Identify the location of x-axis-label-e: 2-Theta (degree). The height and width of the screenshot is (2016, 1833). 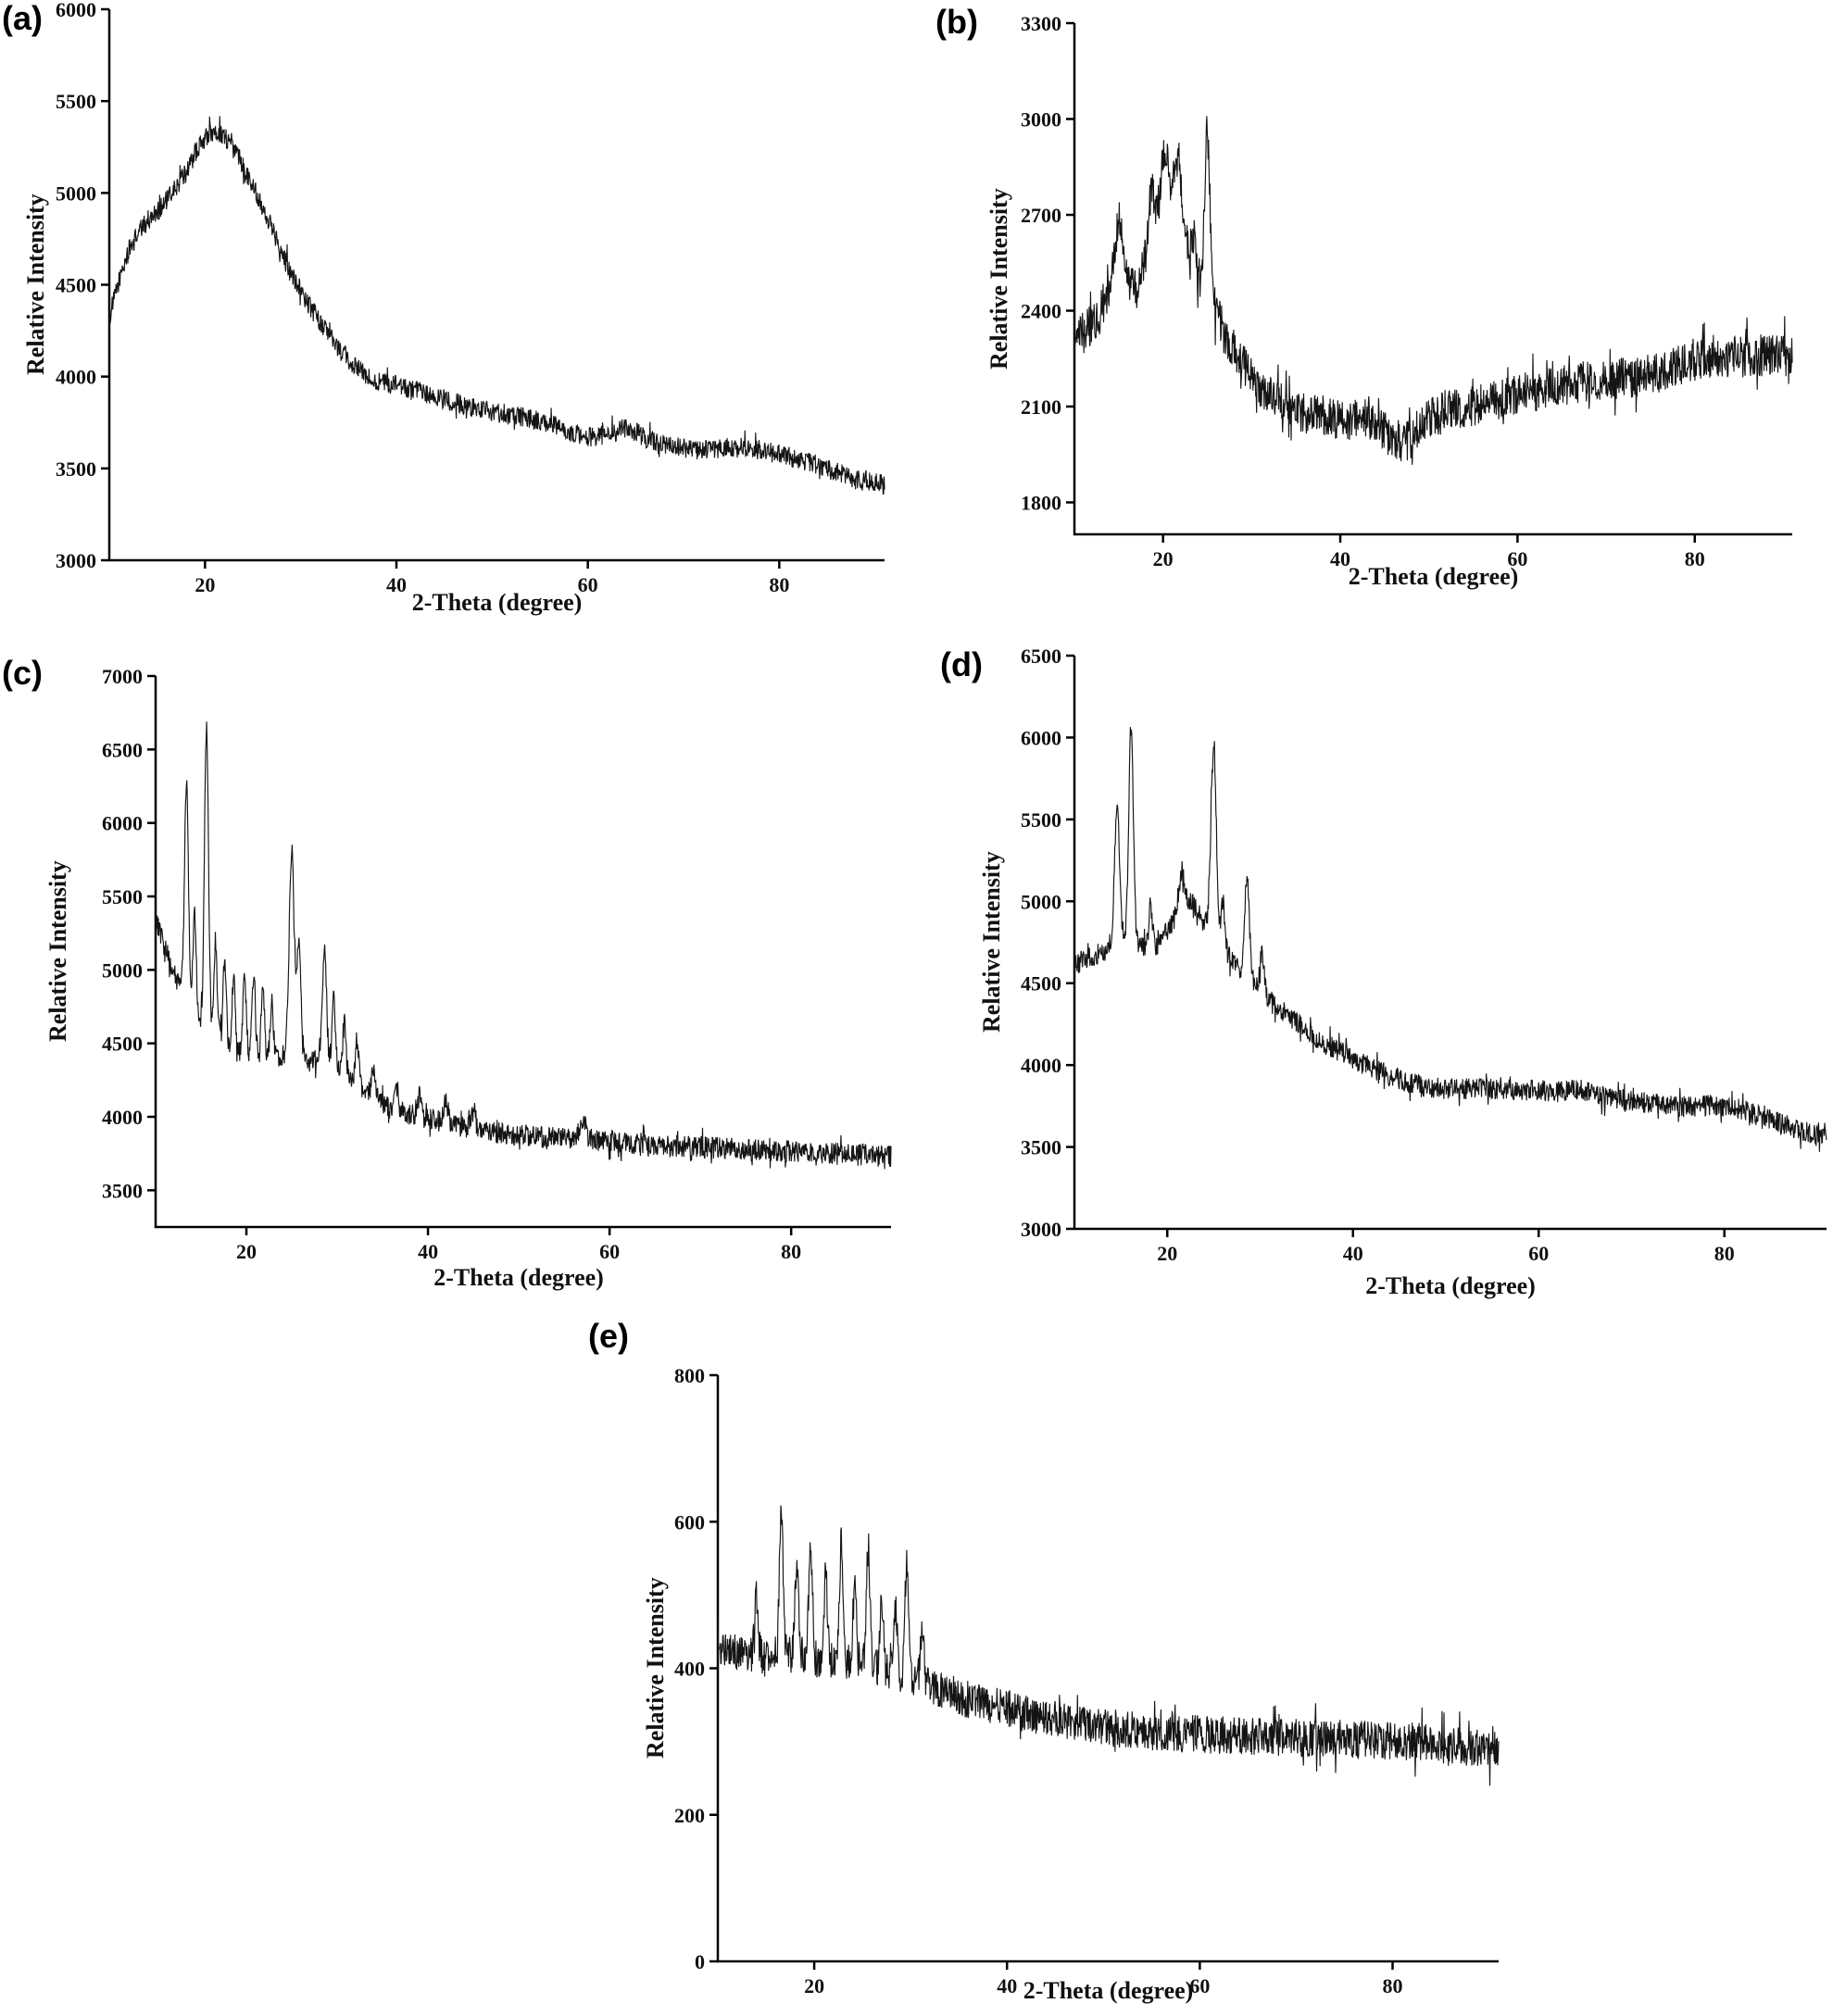
(1109, 1991).